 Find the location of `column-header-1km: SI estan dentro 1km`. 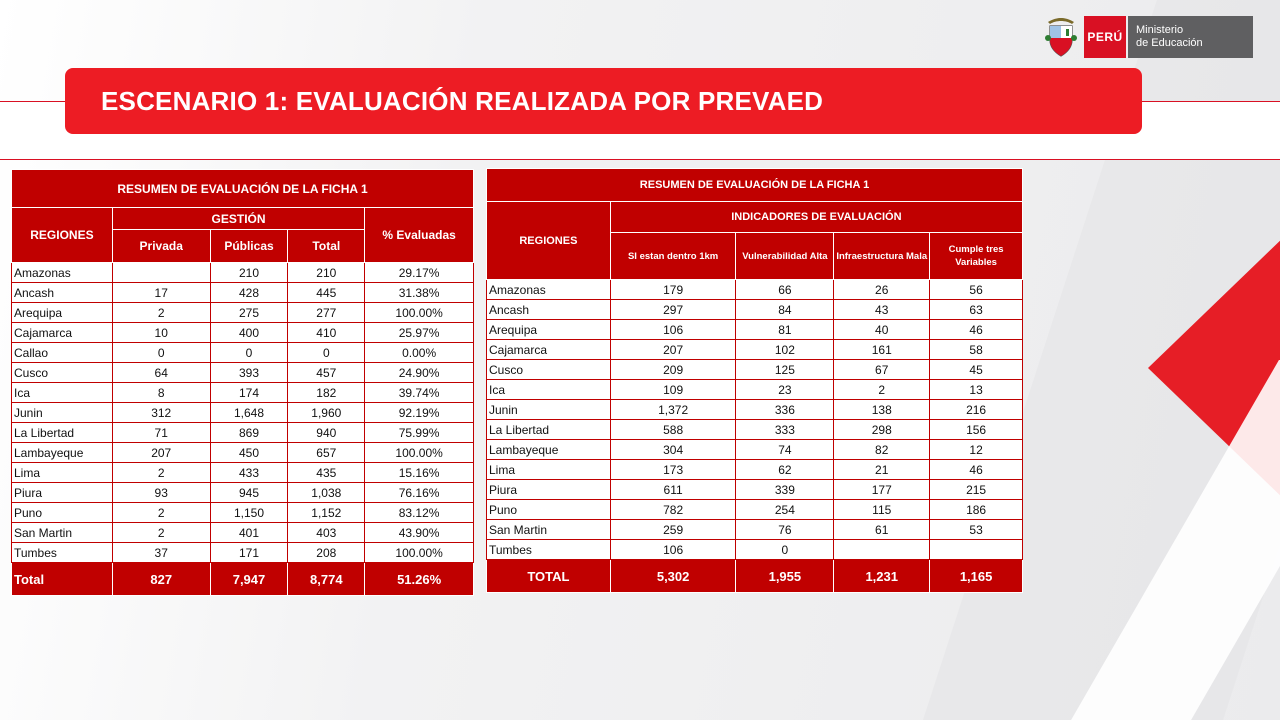

column-header-1km: SI estan dentro 1km is located at coordinates (673, 256).